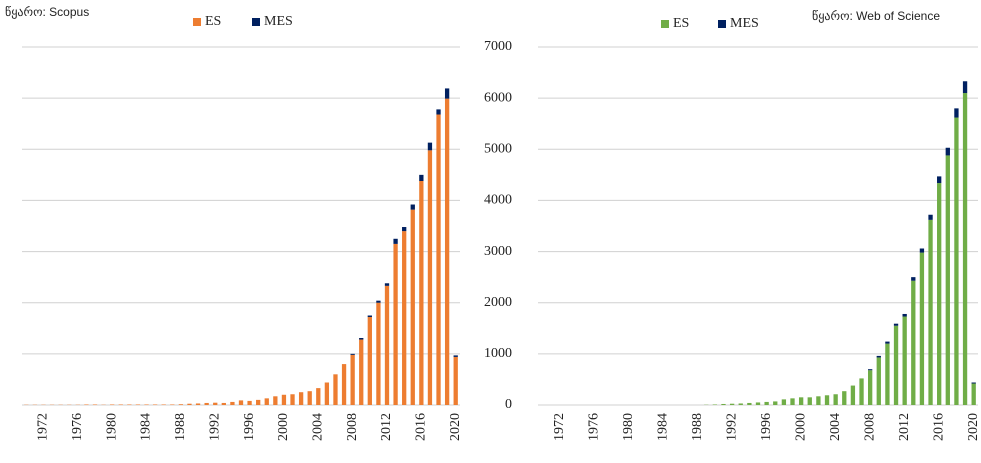 This screenshot has height=463, width=981. What do you see at coordinates (498, 353) in the screenshot?
I see `y-tick-label: 1000` at bounding box center [498, 353].